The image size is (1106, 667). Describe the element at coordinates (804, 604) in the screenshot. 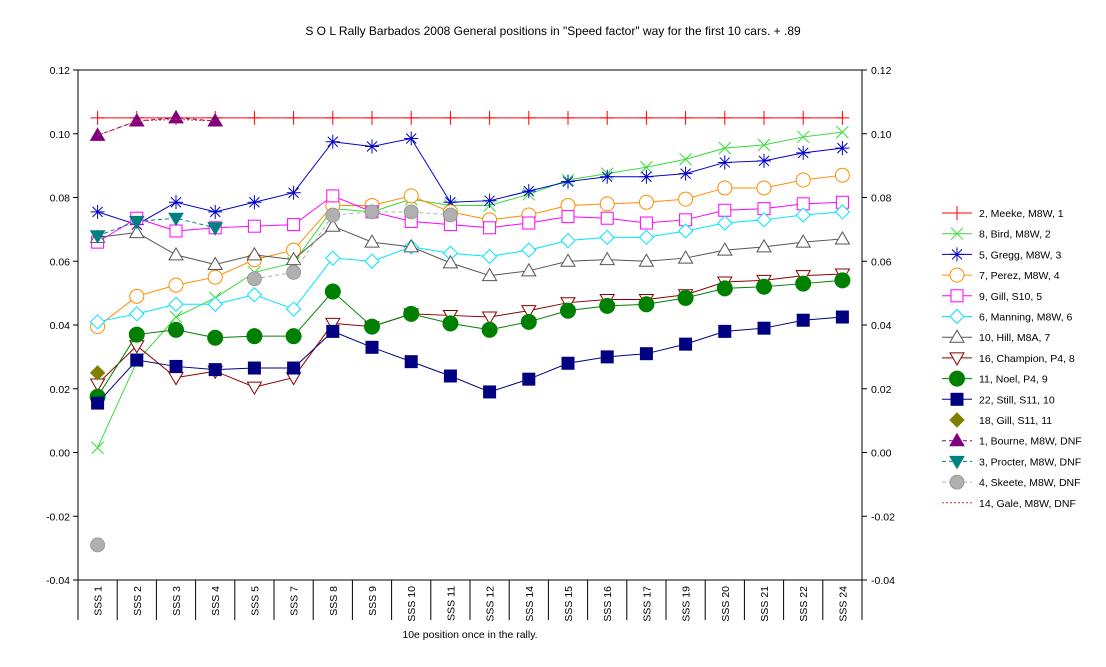

I see `x-tick-label: SSS 22` at that location.